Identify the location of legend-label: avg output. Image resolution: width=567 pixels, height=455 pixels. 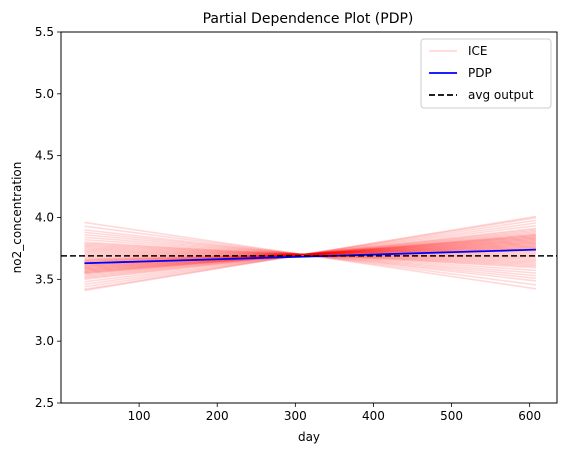
(501, 95).